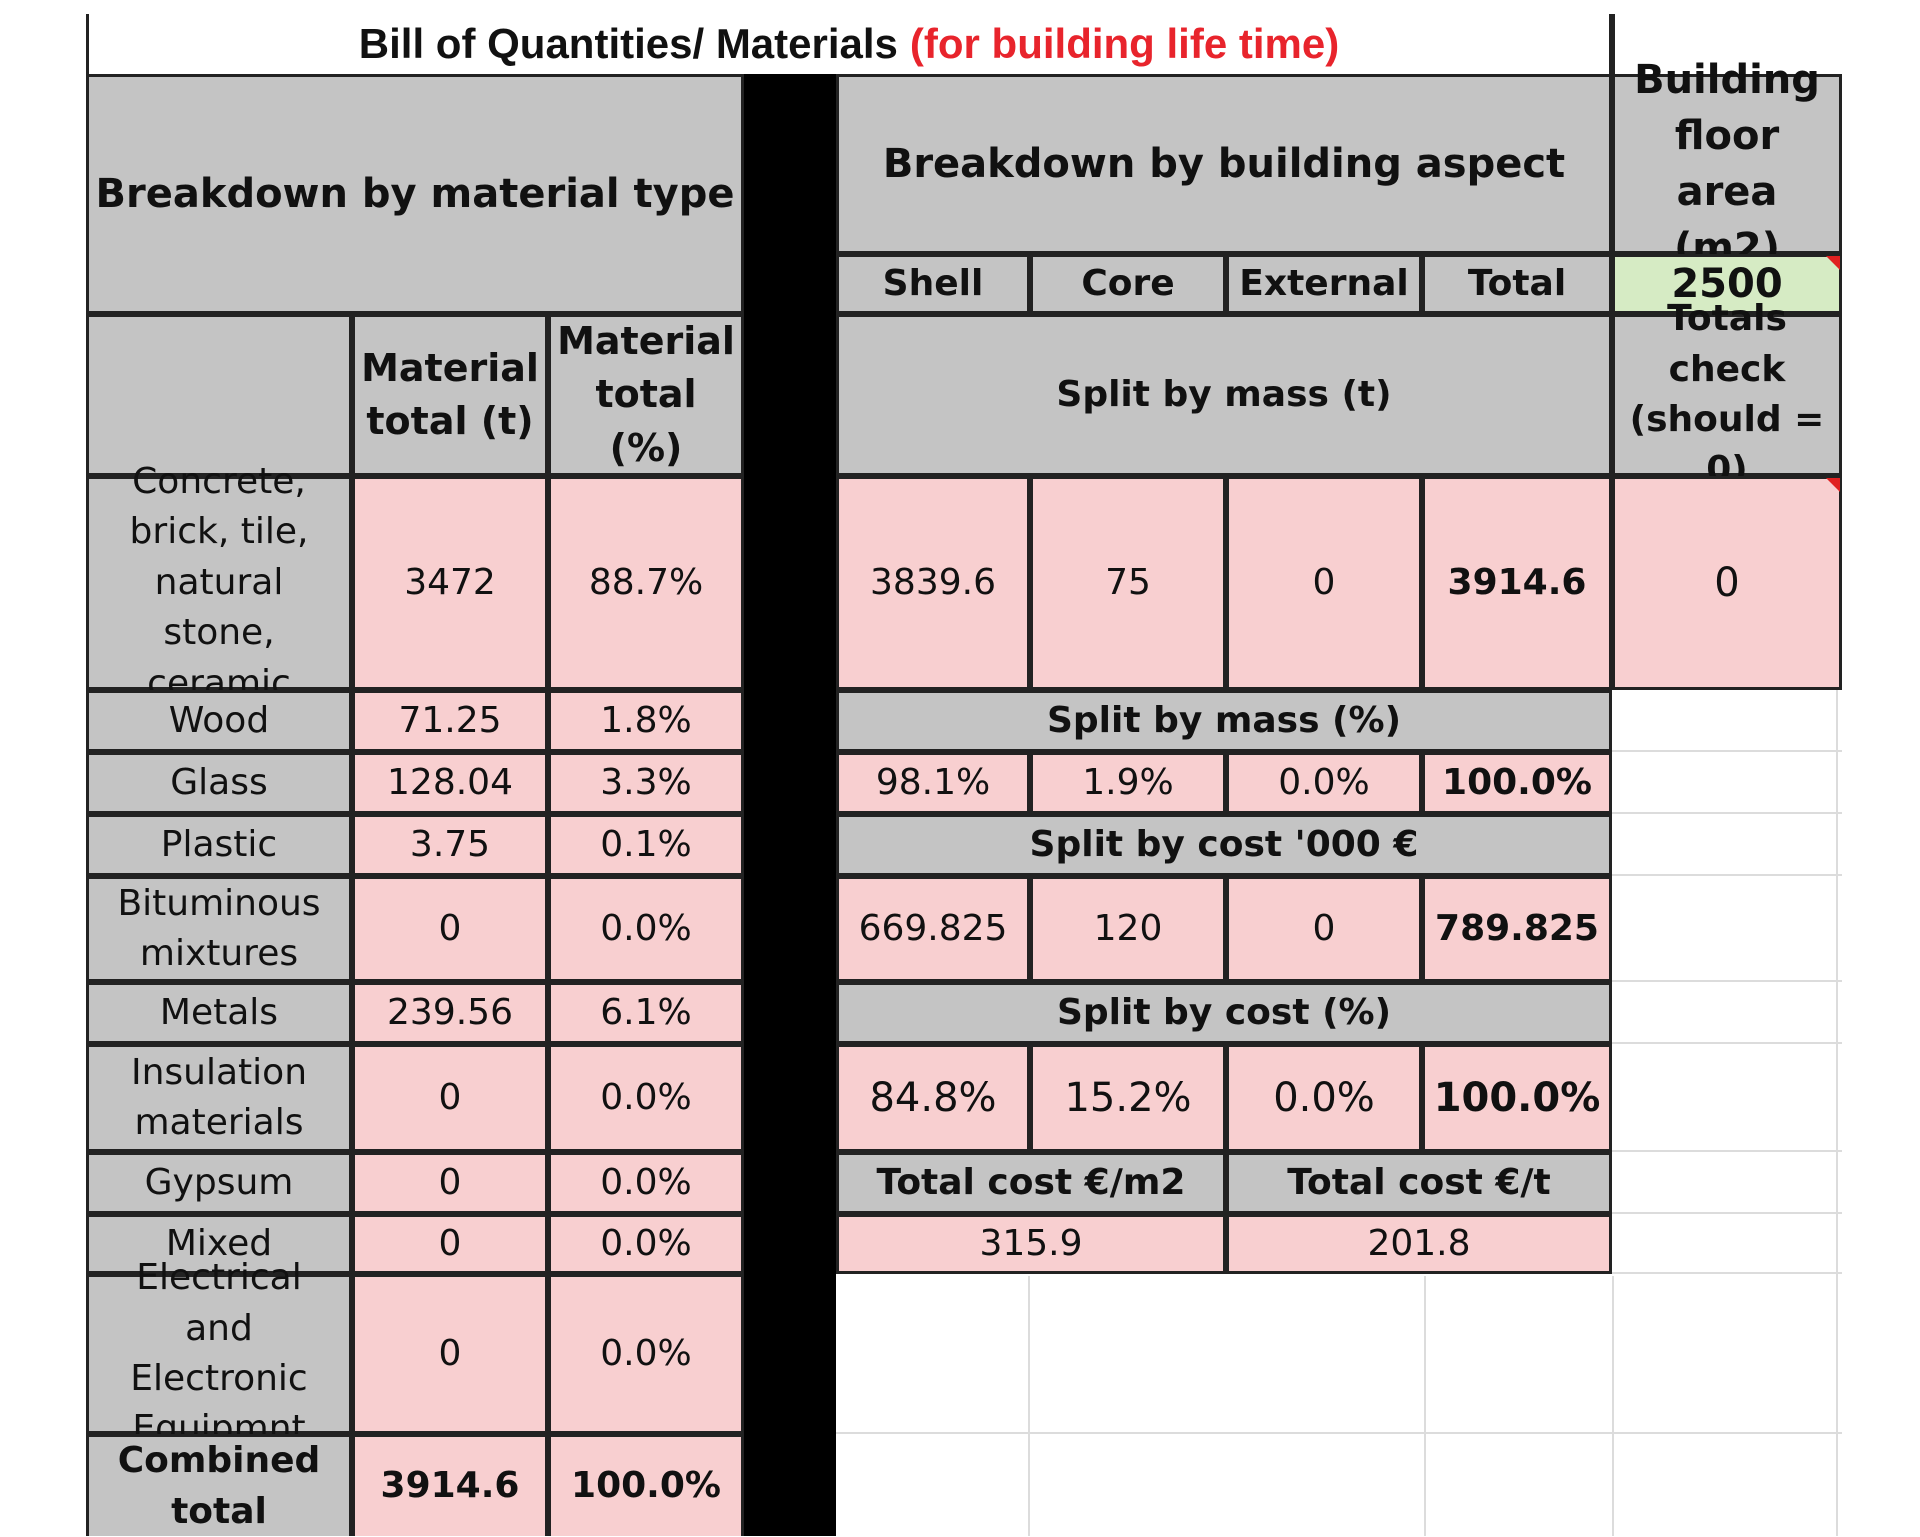 This screenshot has height=1537, width=1920. What do you see at coordinates (1324, 929) in the screenshot?
I see `split-cost-external: 0` at bounding box center [1324, 929].